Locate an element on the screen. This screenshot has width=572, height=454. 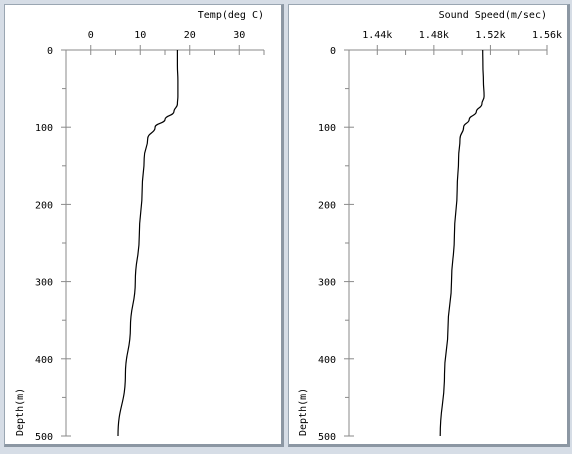
x-tick-label: 1.44k is located at coordinates (377, 35).